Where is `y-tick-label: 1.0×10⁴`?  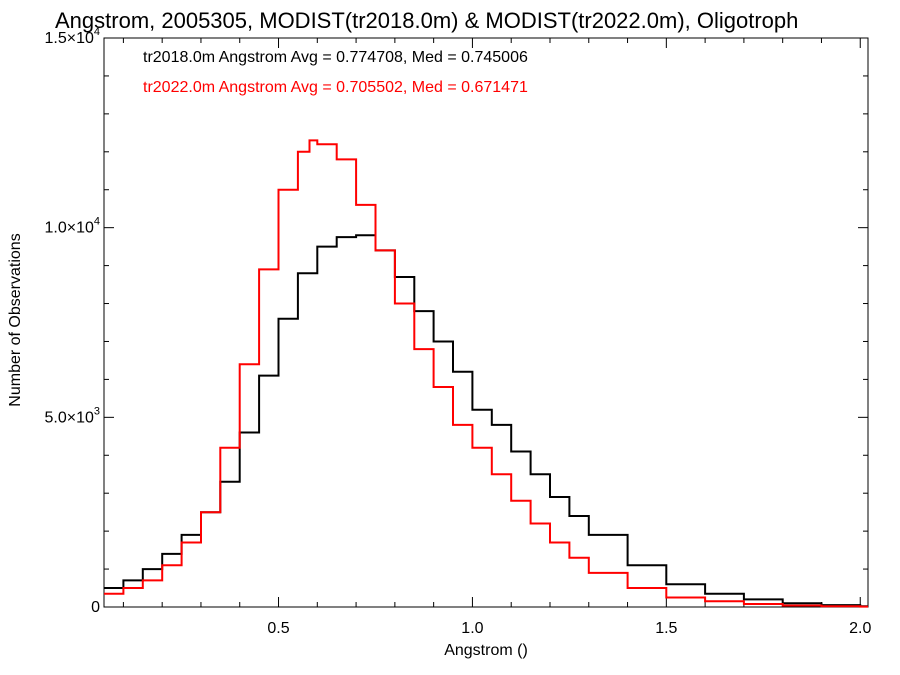 y-tick-label: 1.0×10⁴ is located at coordinates (72, 226).